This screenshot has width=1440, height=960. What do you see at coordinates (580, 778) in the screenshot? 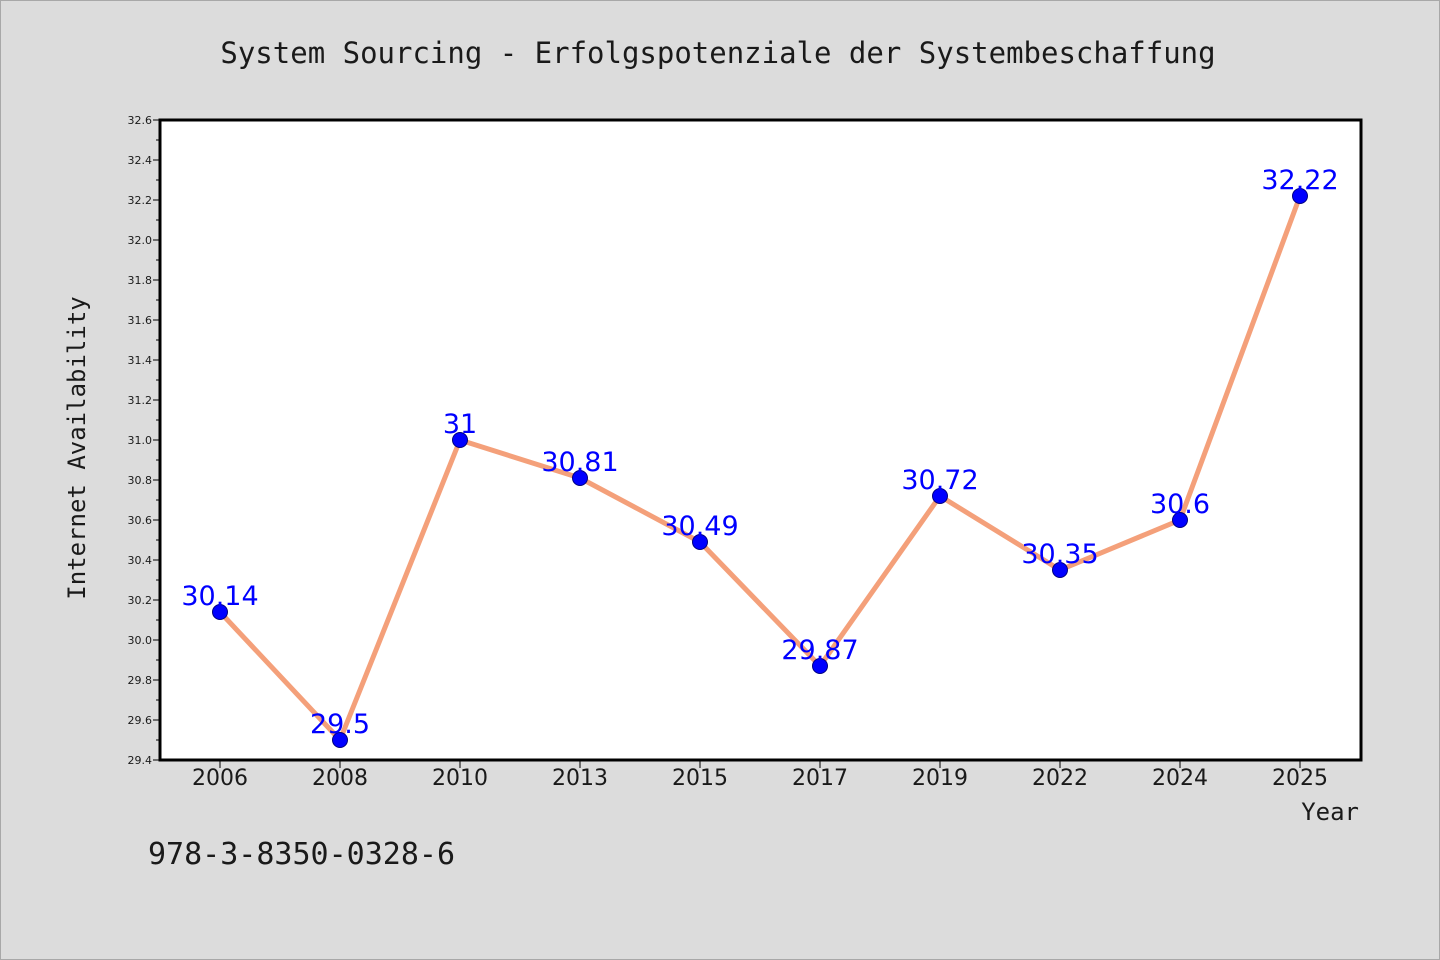
I see `x-tick-label: 2013` at bounding box center [580, 778].